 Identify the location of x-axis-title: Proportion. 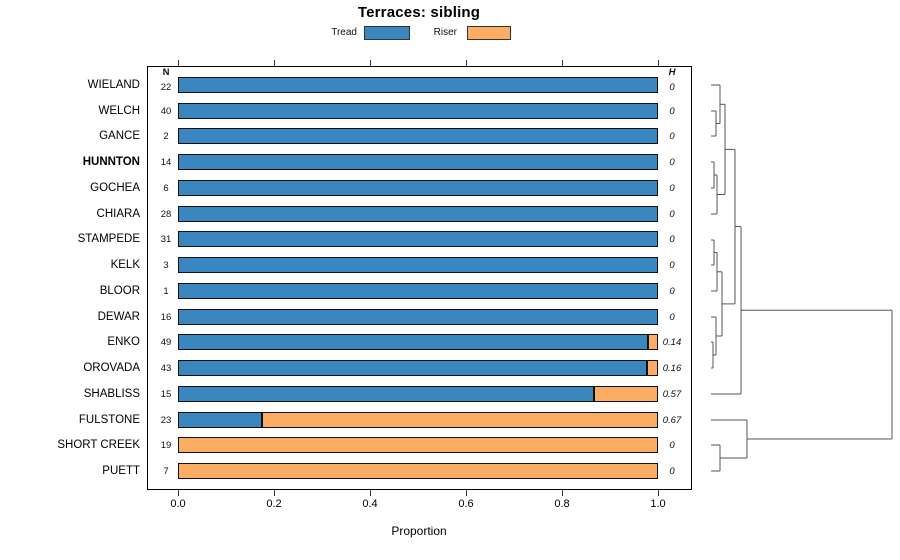
(419, 531).